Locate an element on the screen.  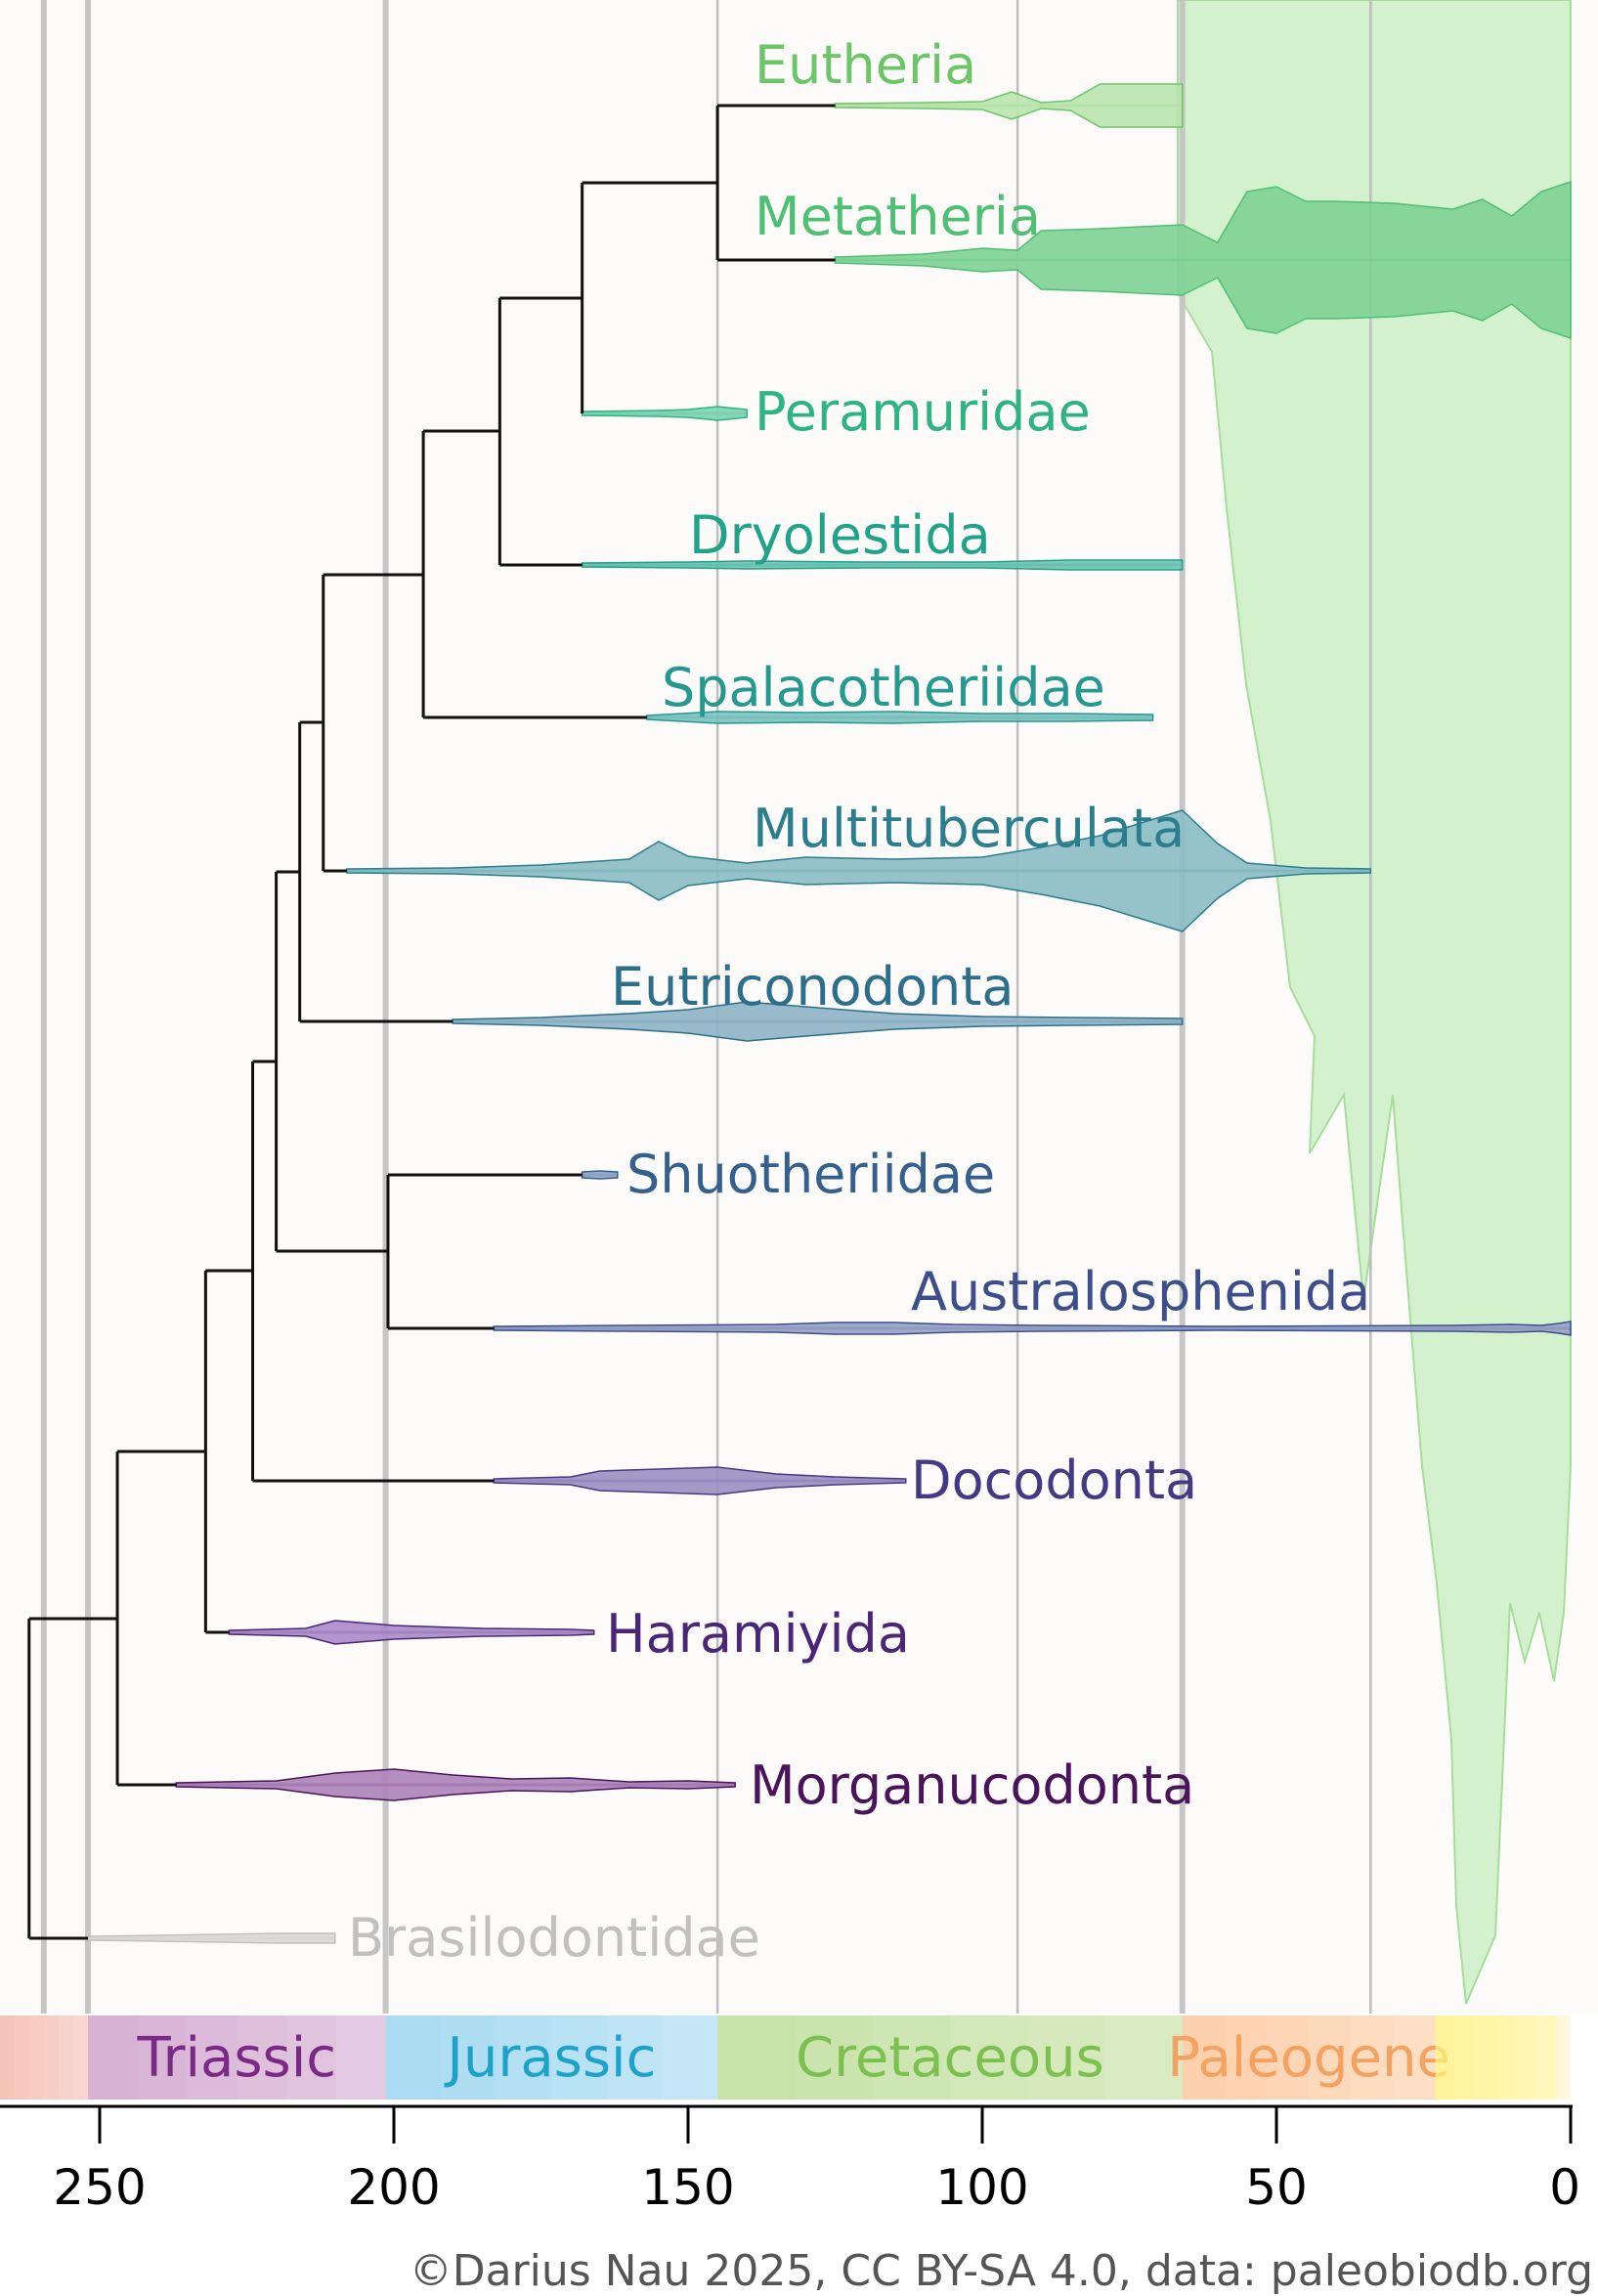
period-label-paleogene: Paleogene is located at coordinates (1309, 2058).